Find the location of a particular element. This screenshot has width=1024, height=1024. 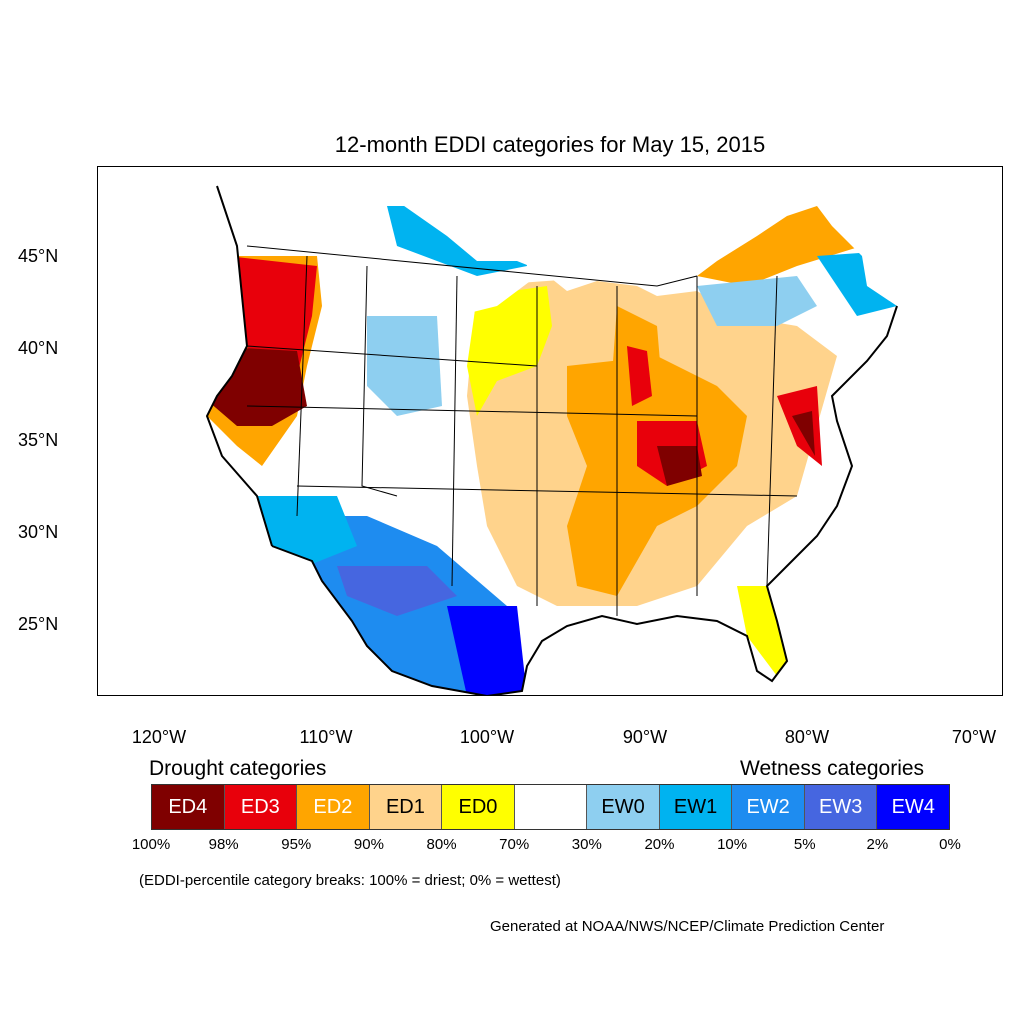

legend-break: 5% is located at coordinates (804, 844).